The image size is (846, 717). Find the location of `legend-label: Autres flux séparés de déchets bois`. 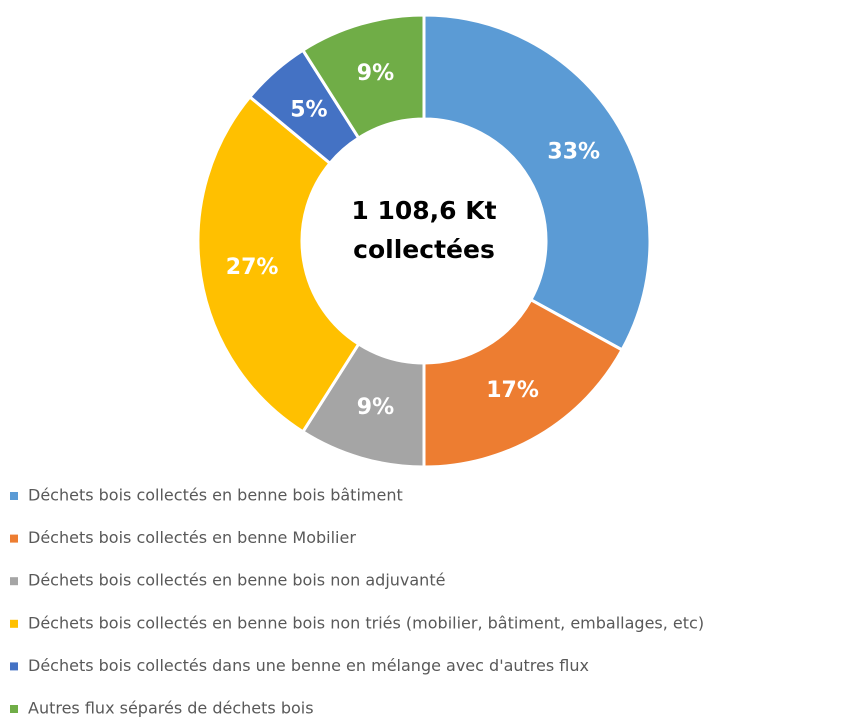

legend-label: Autres flux séparés de déchets bois is located at coordinates (171, 708).